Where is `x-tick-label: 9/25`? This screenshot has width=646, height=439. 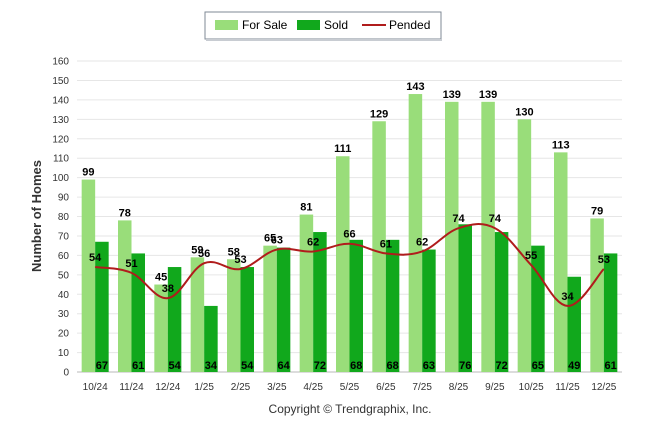 x-tick-label: 9/25 is located at coordinates (495, 387).